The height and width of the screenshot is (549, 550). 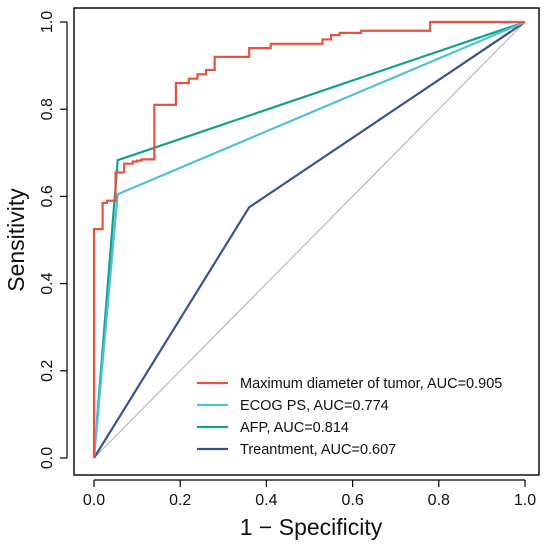 I want to click on x-tick-label-3: 0.6, so click(x=352, y=500).